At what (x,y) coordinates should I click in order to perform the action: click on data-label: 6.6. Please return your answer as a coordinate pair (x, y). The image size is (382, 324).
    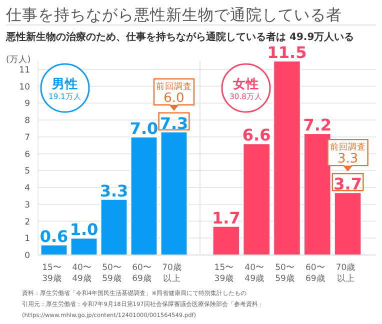
    Looking at the image, I should click on (256, 135).